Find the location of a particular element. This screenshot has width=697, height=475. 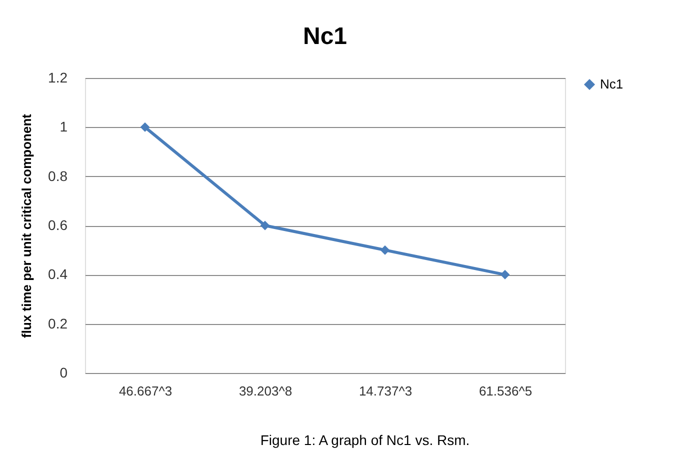

y-tick-label: 0 is located at coordinates (64, 372).